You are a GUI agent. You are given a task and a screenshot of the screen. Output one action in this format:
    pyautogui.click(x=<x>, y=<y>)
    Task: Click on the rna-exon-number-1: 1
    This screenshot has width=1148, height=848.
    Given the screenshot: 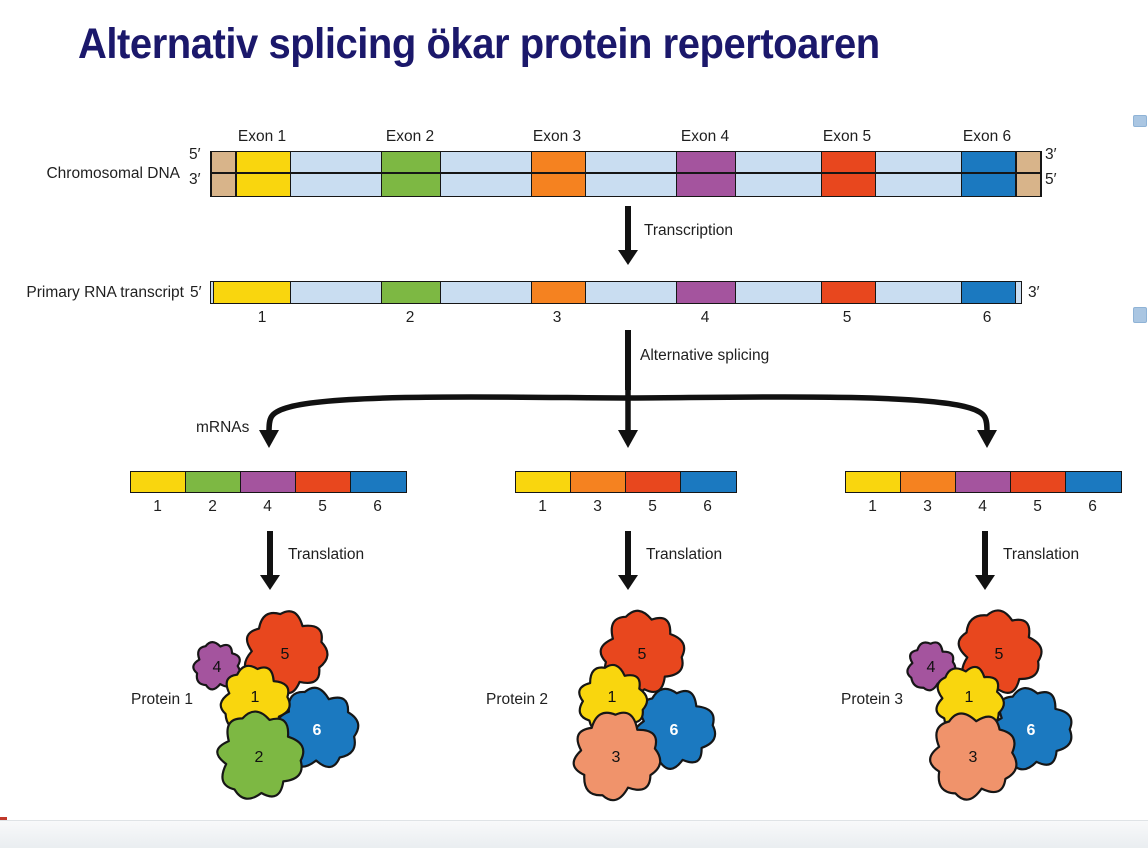 What is the action you would take?
    pyautogui.click(x=262, y=317)
    